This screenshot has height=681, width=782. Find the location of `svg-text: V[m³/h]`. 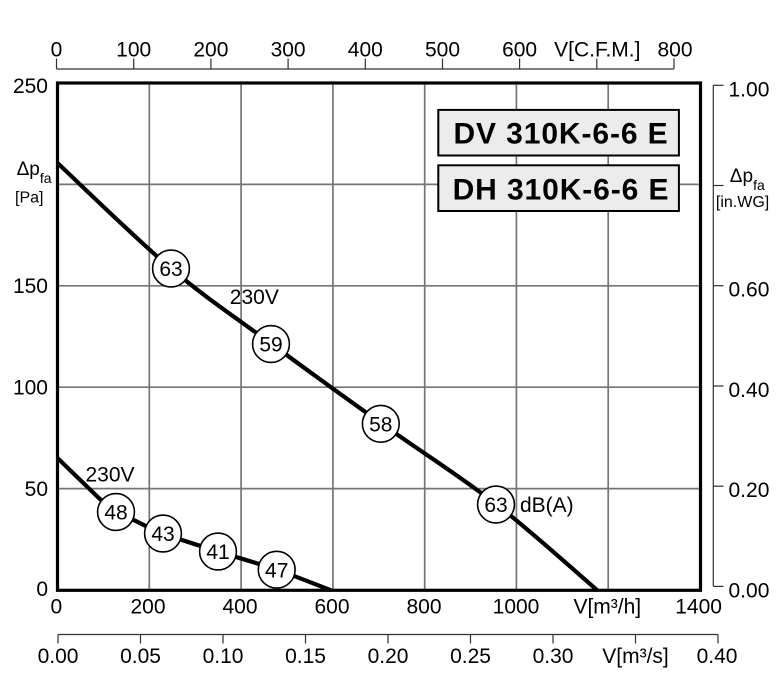

svg-text: V[m³/h] is located at coordinates (607, 606).